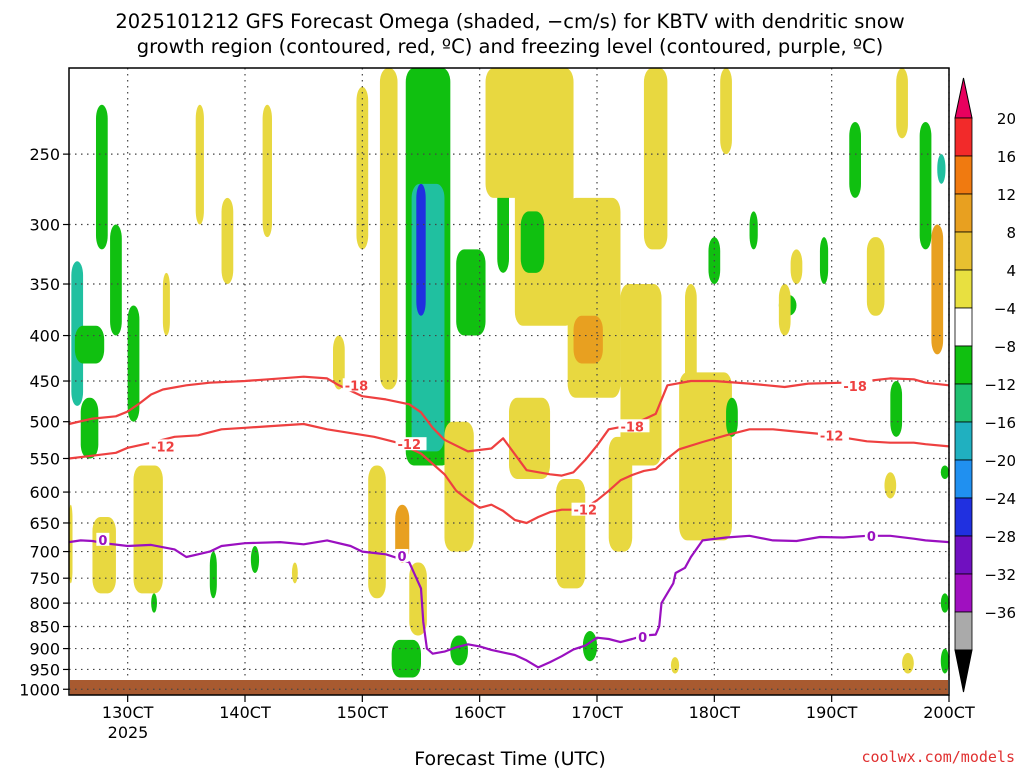 The image size is (1024, 768). I want to click on x-tick-label: 190CT, so click(832, 712).